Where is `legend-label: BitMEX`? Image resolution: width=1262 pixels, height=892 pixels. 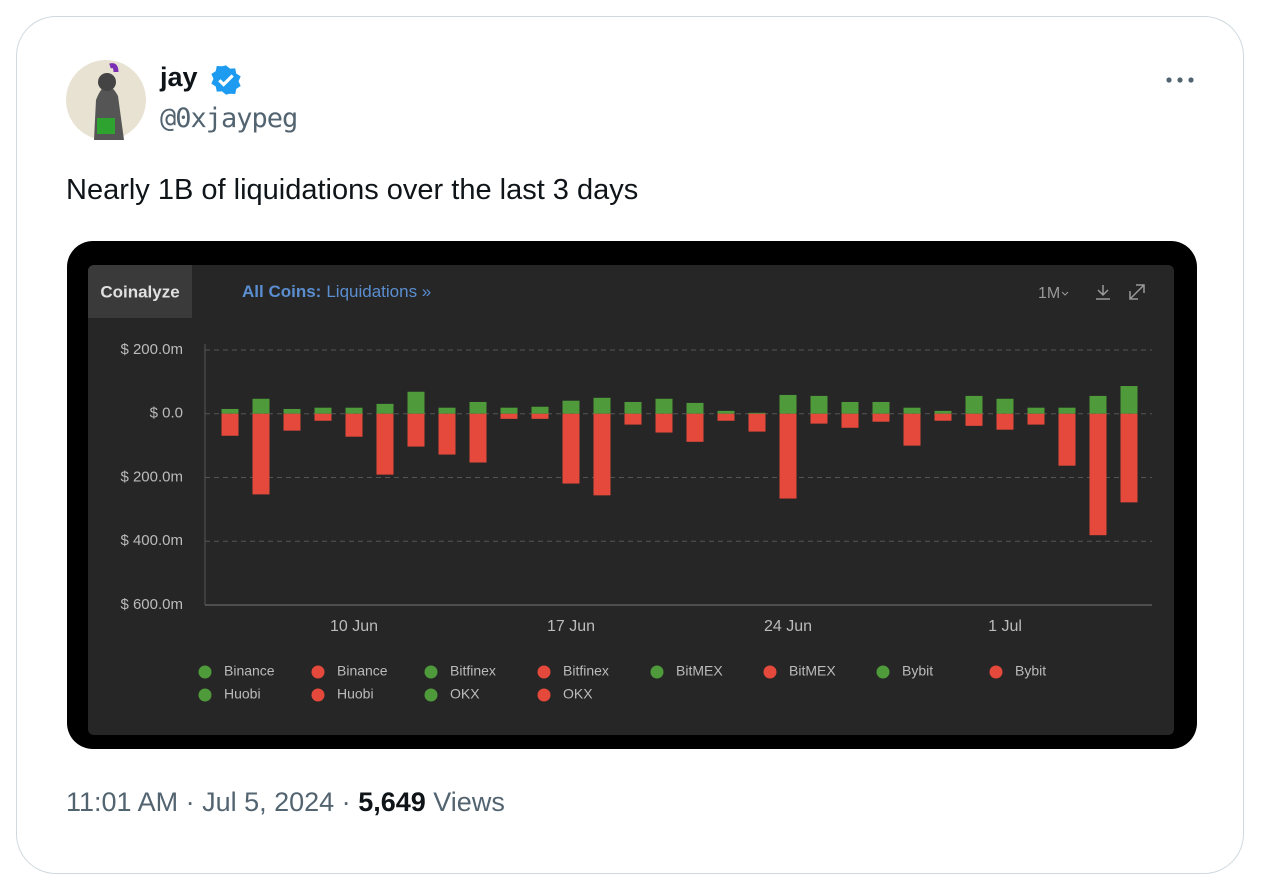 legend-label: BitMEX is located at coordinates (699, 671).